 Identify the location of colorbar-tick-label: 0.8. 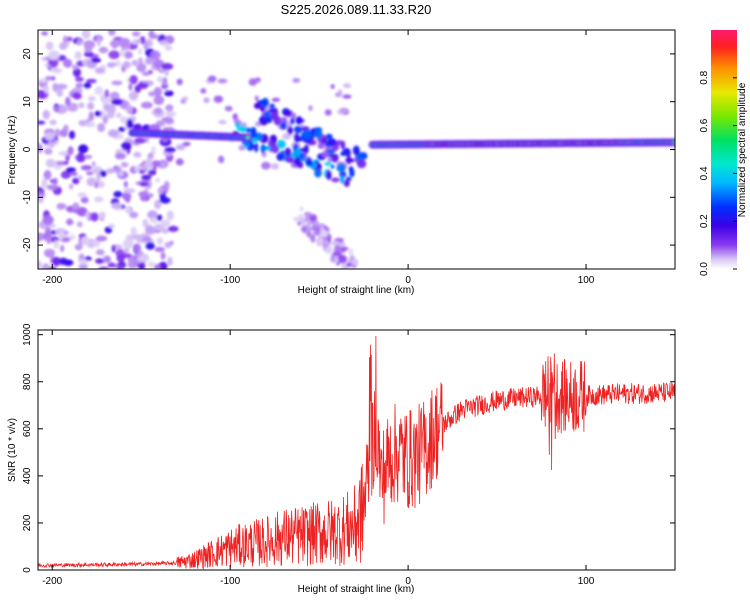
(704, 77).